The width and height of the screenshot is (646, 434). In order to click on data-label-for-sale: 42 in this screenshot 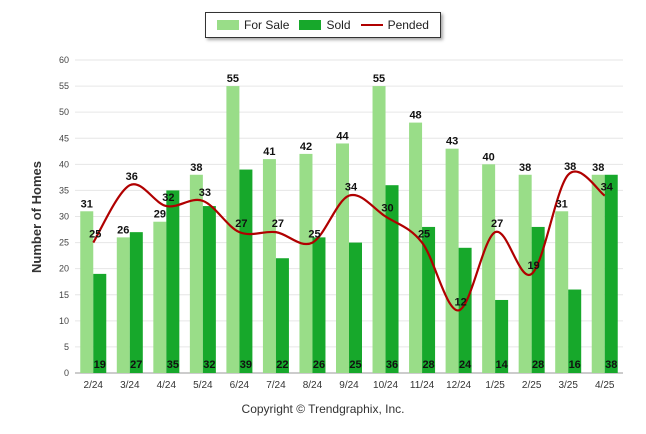, I will do `click(306, 147)`.